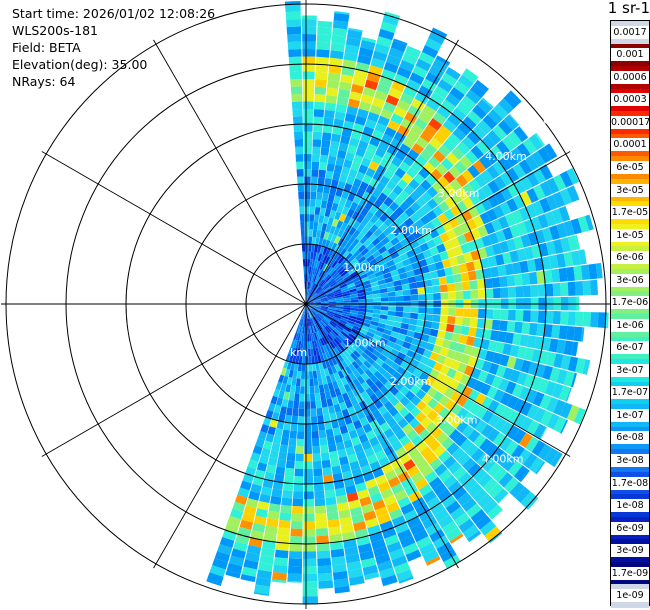 The image size is (650, 610). Describe the element at coordinates (630, 348) in the screenshot. I see `colorbar-tick-label: 6e-07` at that location.